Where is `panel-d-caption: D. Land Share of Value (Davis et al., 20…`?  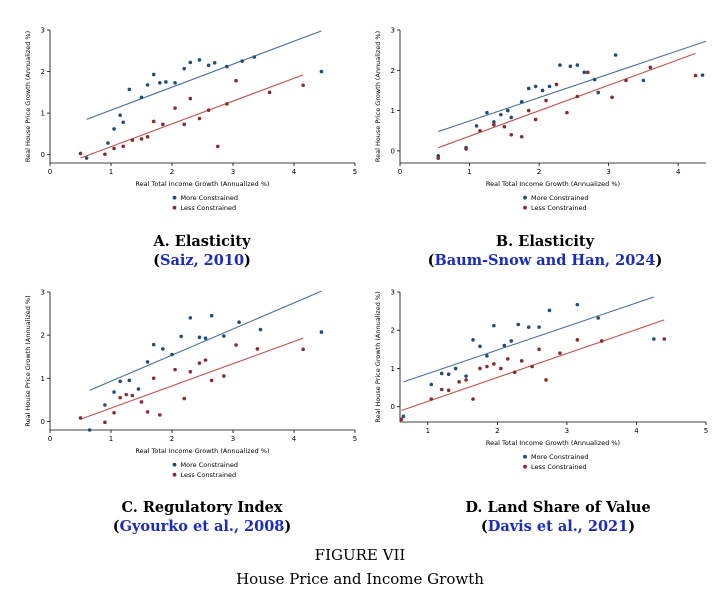
panel-d-caption: D. Land Share of Value (Davis et al., 20… is located at coordinates (558, 517).